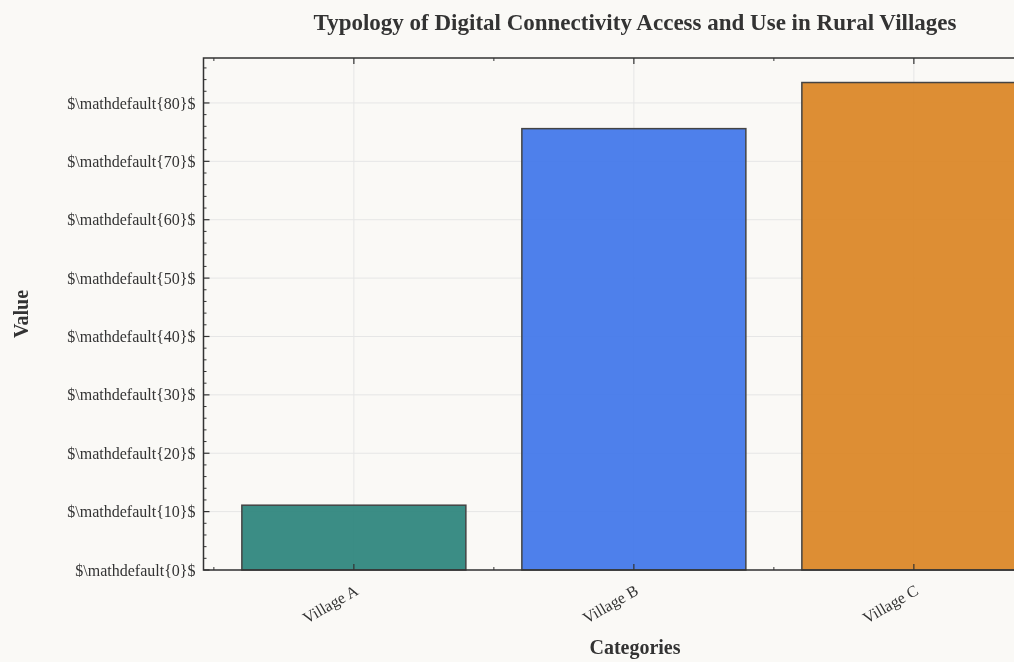 The width and height of the screenshot is (1014, 662). Describe the element at coordinates (330, 604) in the screenshot. I see `x-tick-label: Village A` at that location.